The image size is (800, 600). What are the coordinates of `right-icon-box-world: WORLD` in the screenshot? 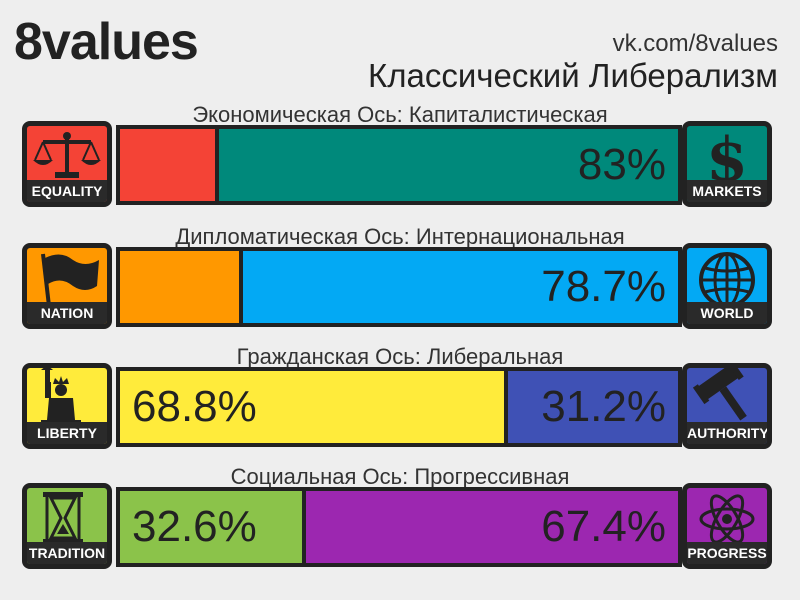 It's located at (727, 286).